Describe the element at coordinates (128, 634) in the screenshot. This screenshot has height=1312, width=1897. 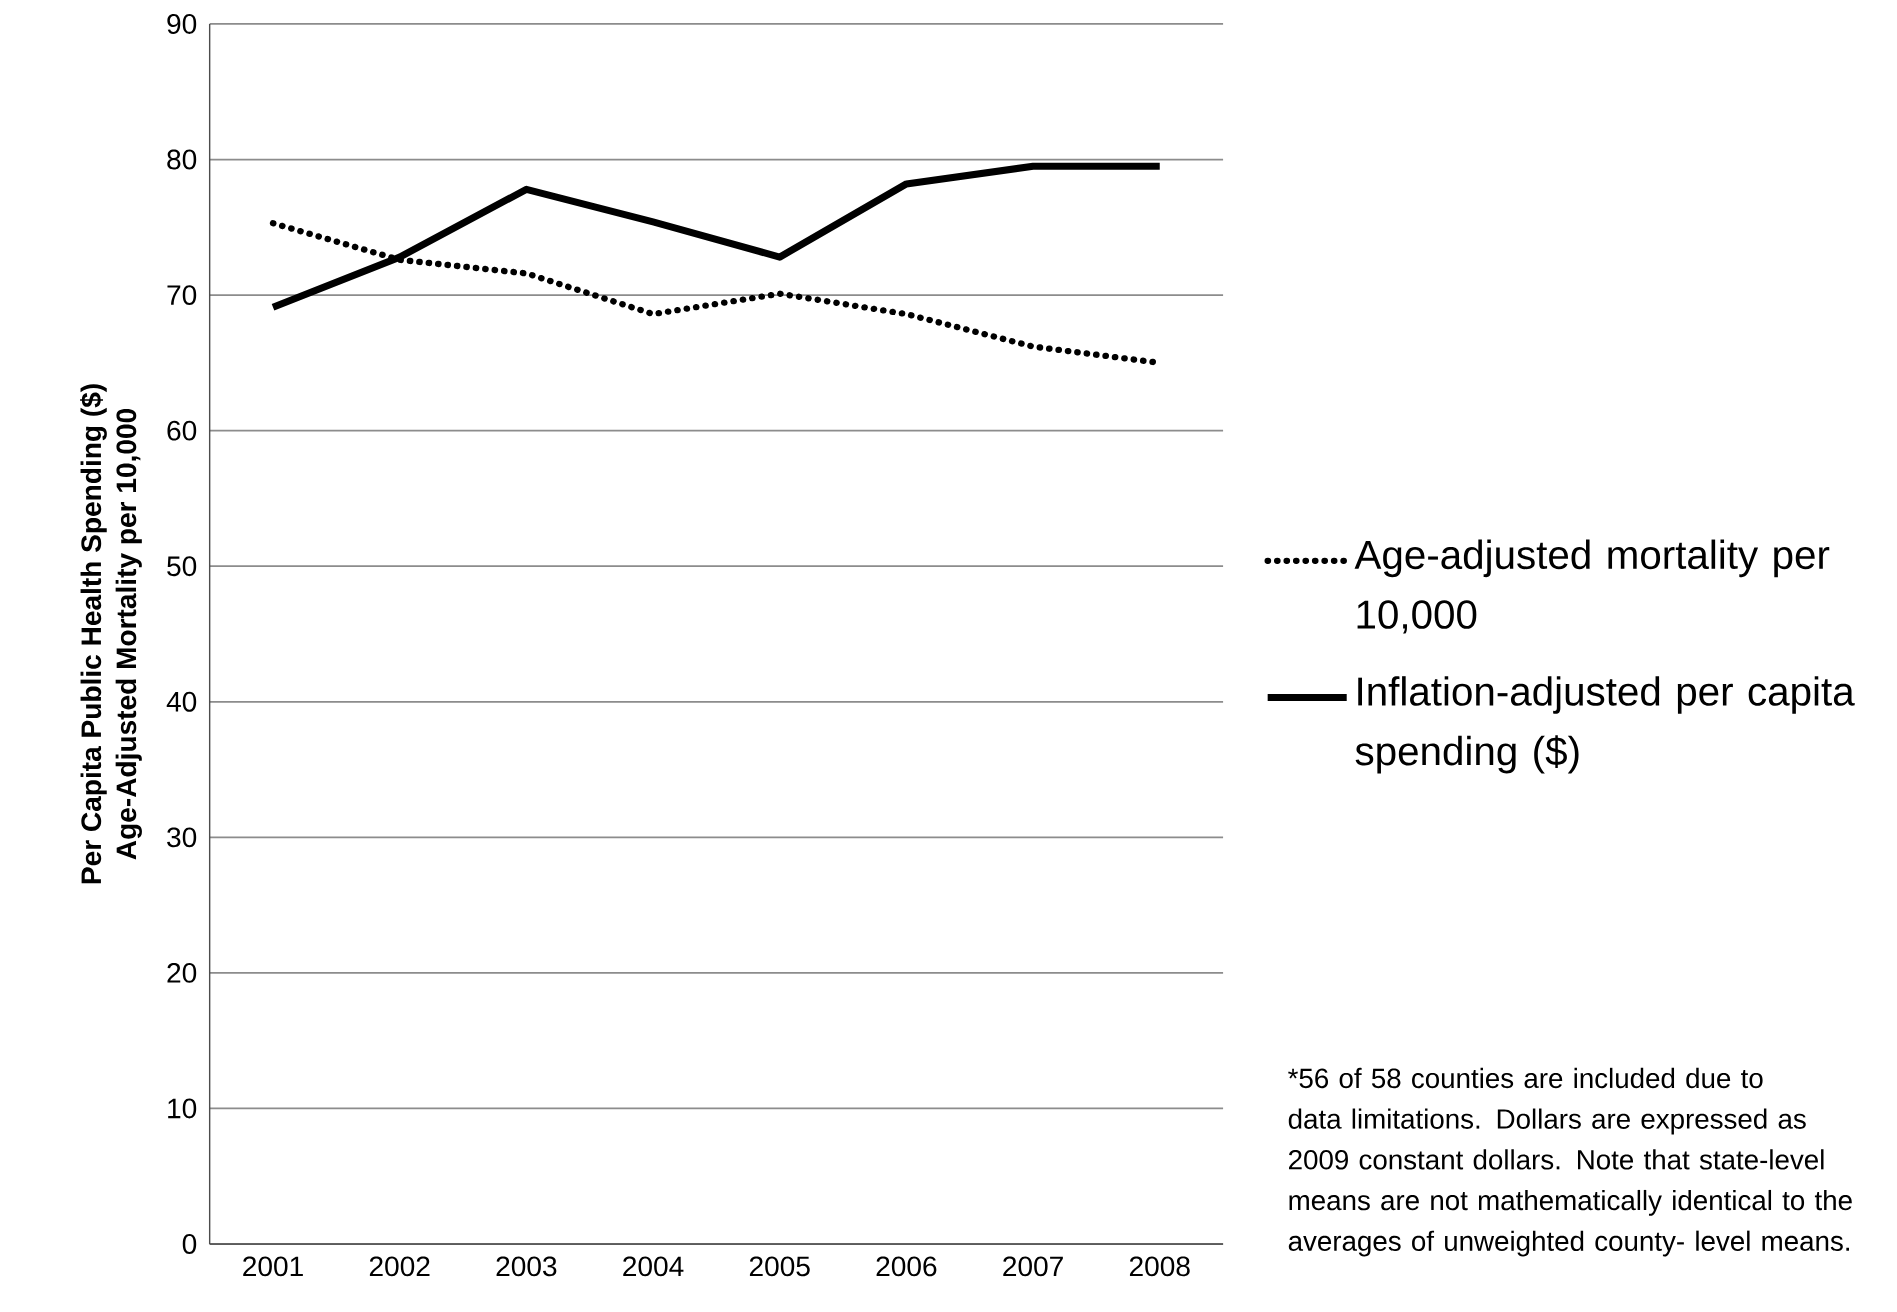
I see `text: Age-Adjusted Mortality per 10,000` at that location.